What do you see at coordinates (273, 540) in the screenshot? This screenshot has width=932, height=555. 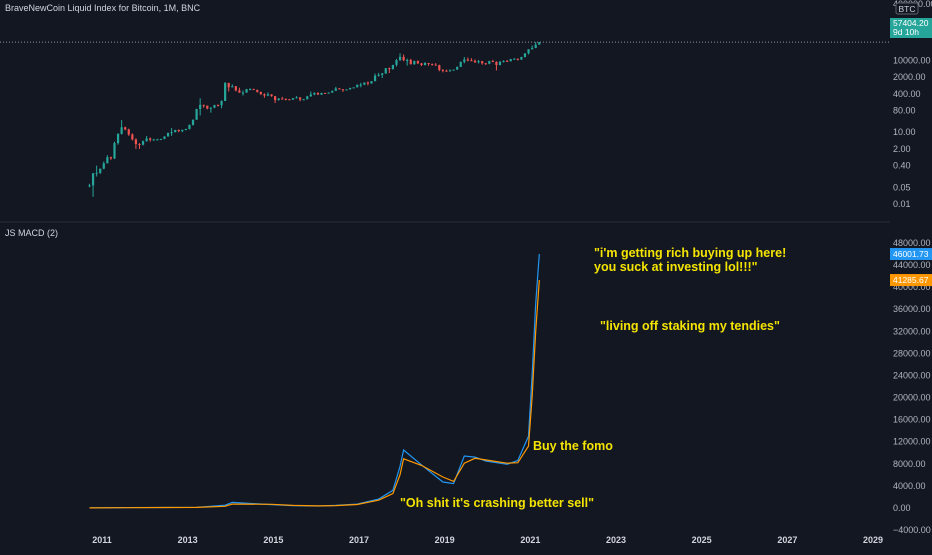 I see `time-axis-label: 2015` at bounding box center [273, 540].